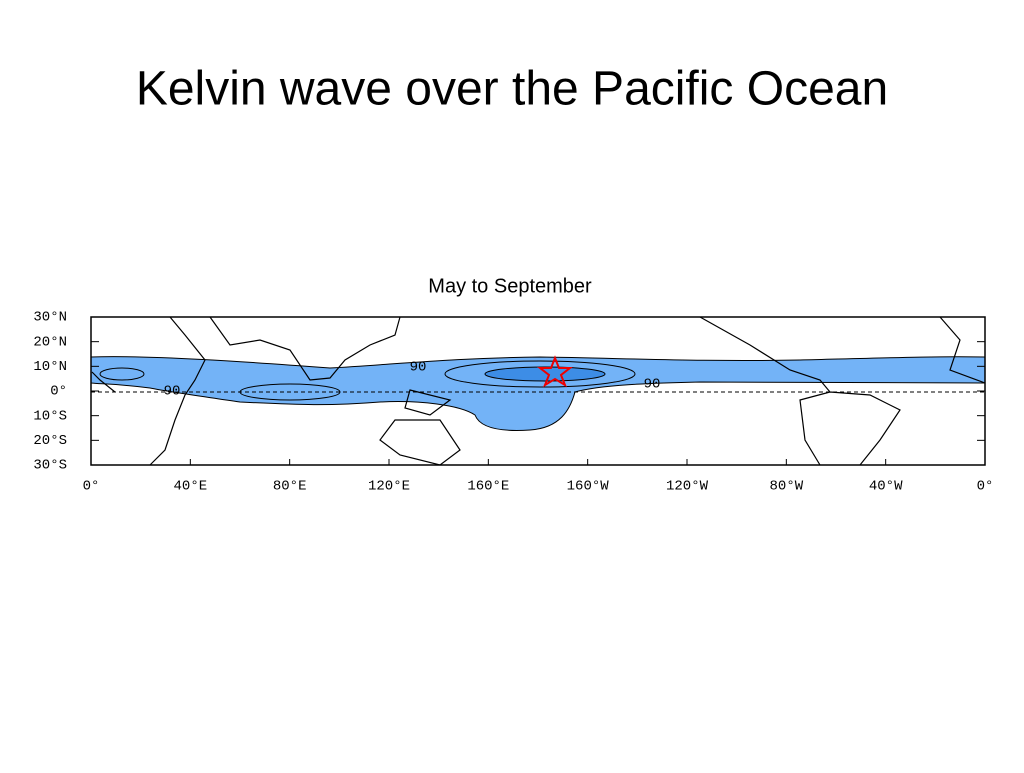  What do you see at coordinates (510, 286) in the screenshot?
I see `map-title: May to September` at bounding box center [510, 286].